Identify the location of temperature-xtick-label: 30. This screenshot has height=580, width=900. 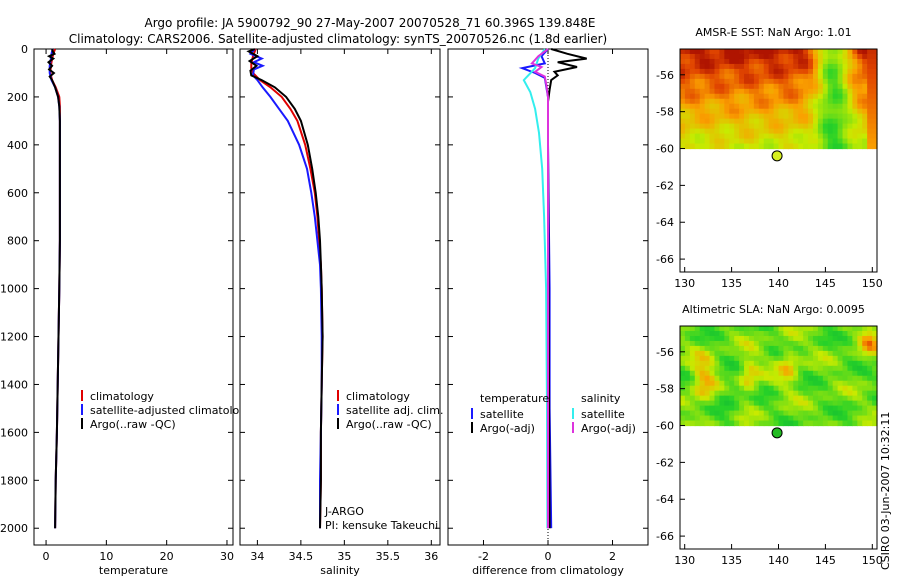
(227, 556).